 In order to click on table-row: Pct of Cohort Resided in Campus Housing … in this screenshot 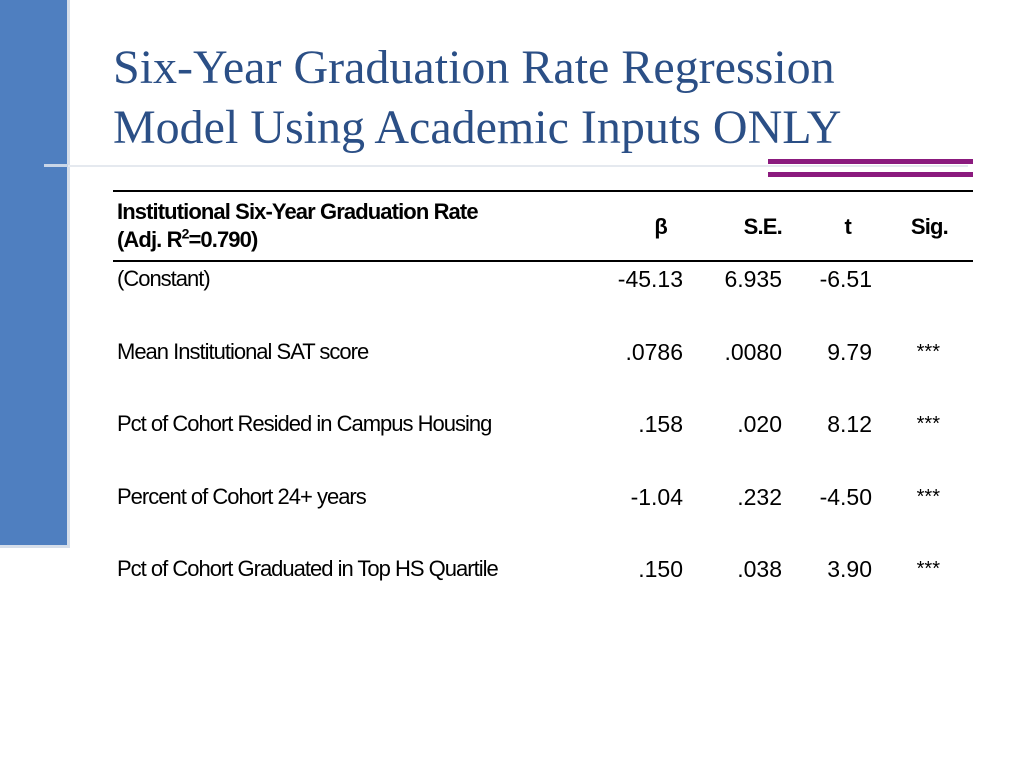, I will do `click(543, 427)`.